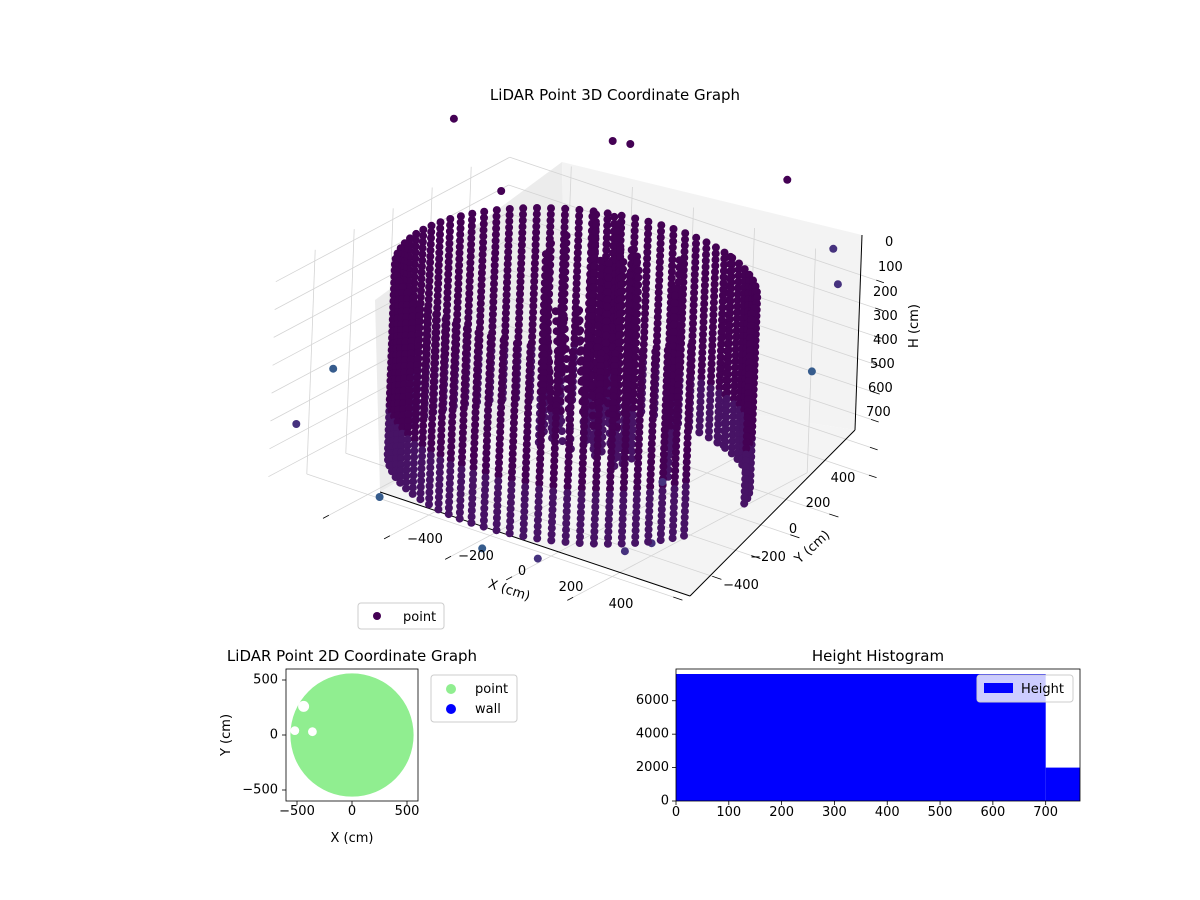 This screenshot has width=1200, height=900. I want to click on y-tick-label: 0, so click(665, 801).